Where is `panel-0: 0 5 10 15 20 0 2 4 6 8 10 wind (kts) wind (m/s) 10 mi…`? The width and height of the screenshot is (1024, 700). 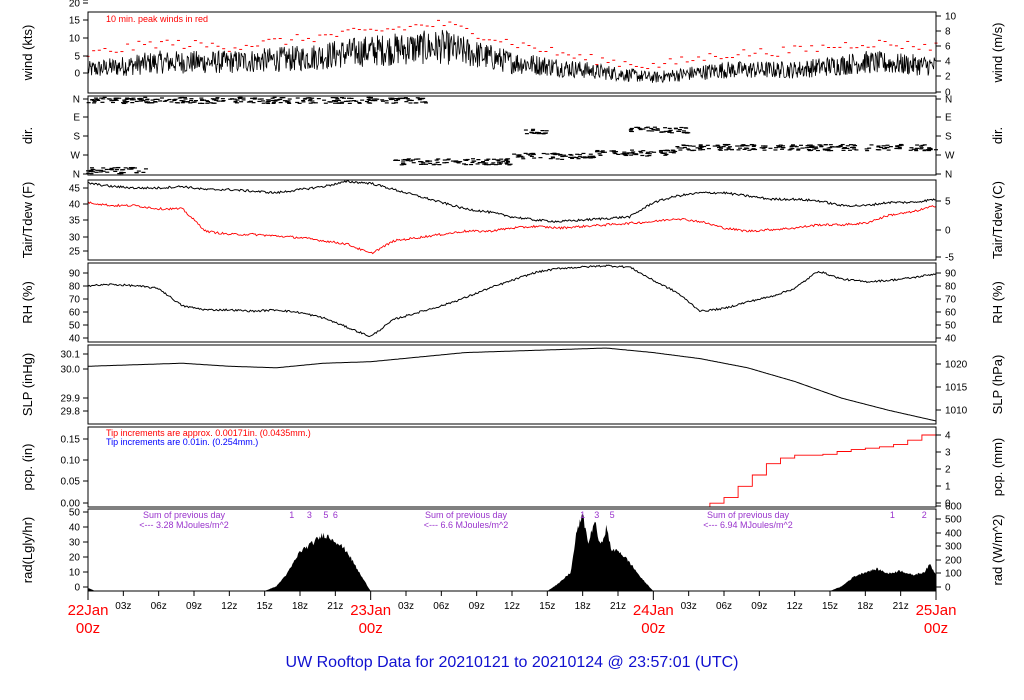 panel-0: 0 5 10 15 20 0 2 4 6 8 10 wind (kts) wind (m/s) 10 mi… is located at coordinates (512, 49).